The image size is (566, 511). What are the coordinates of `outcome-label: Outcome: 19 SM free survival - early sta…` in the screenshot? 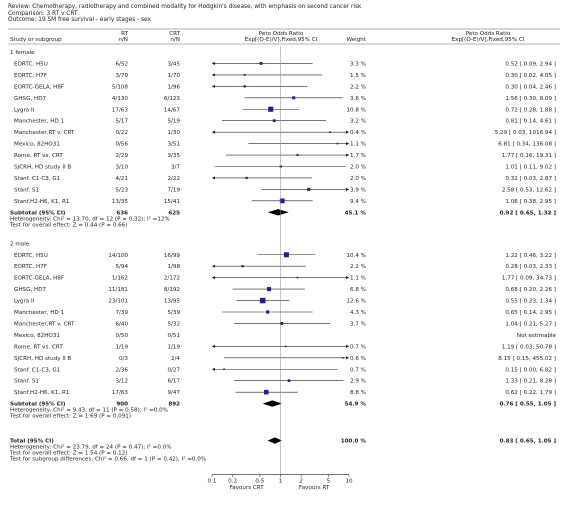 It's located at (79, 20).